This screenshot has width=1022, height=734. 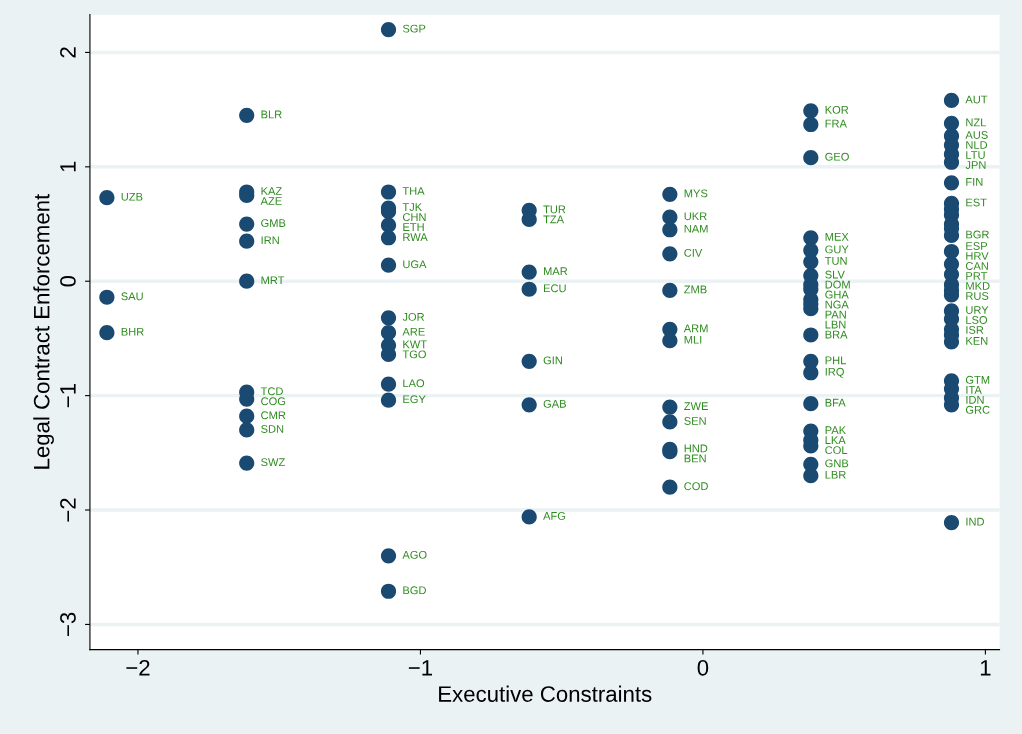 I want to click on annotation: EST, so click(x=976, y=202).